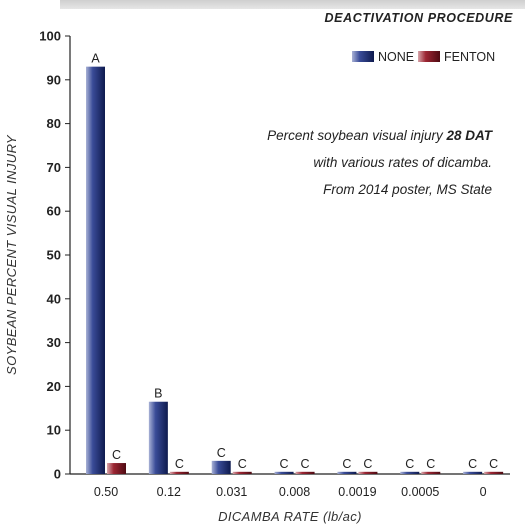  I want to click on annotation-line-1-text: Percent soybean visual injury, so click(356, 135).